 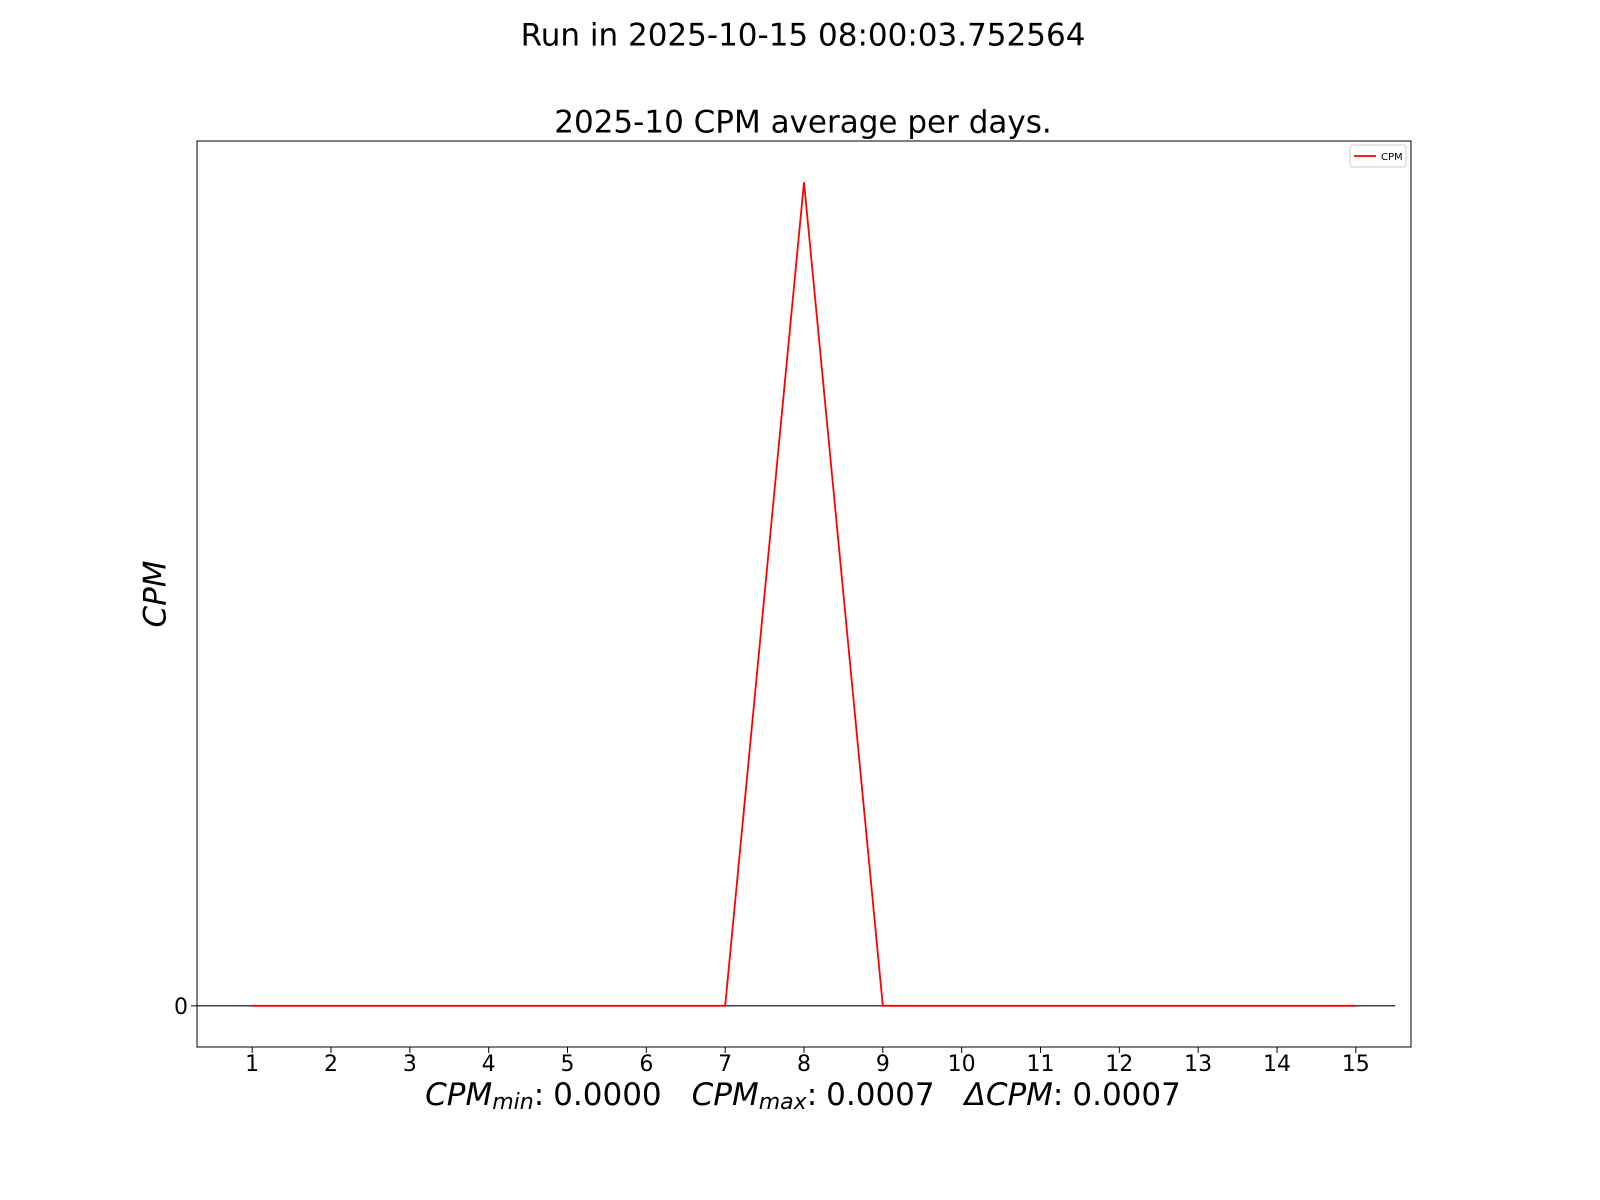 I want to click on x-tick-label: 10, so click(x=962, y=1064).